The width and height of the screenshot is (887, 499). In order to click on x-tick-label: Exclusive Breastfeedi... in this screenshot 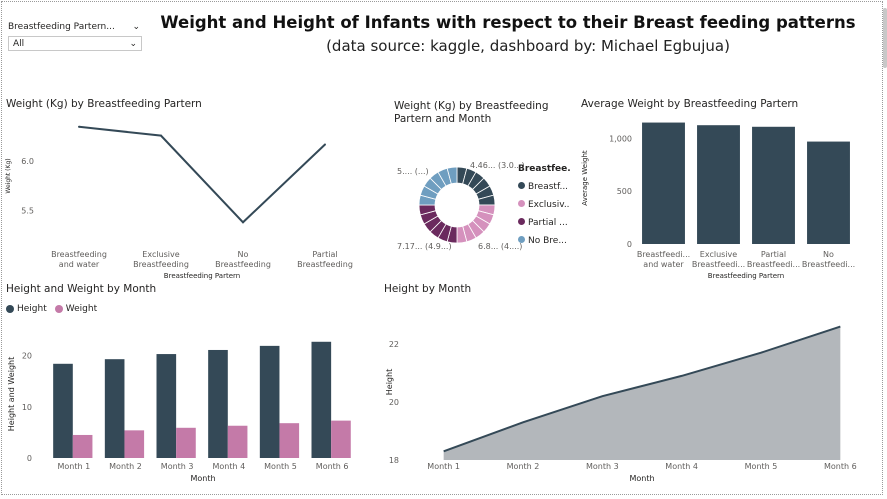, I will do `click(718, 259)`.